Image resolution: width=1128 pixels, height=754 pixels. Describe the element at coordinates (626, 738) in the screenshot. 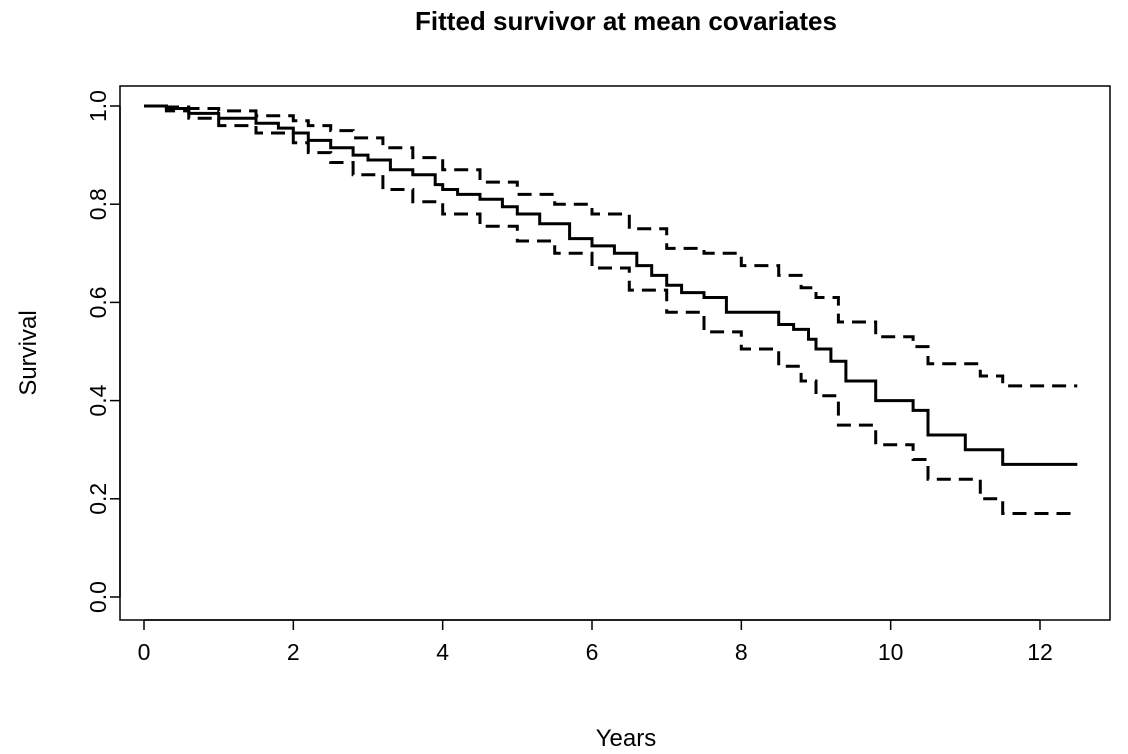

I see `x-axis-label: Years` at that location.